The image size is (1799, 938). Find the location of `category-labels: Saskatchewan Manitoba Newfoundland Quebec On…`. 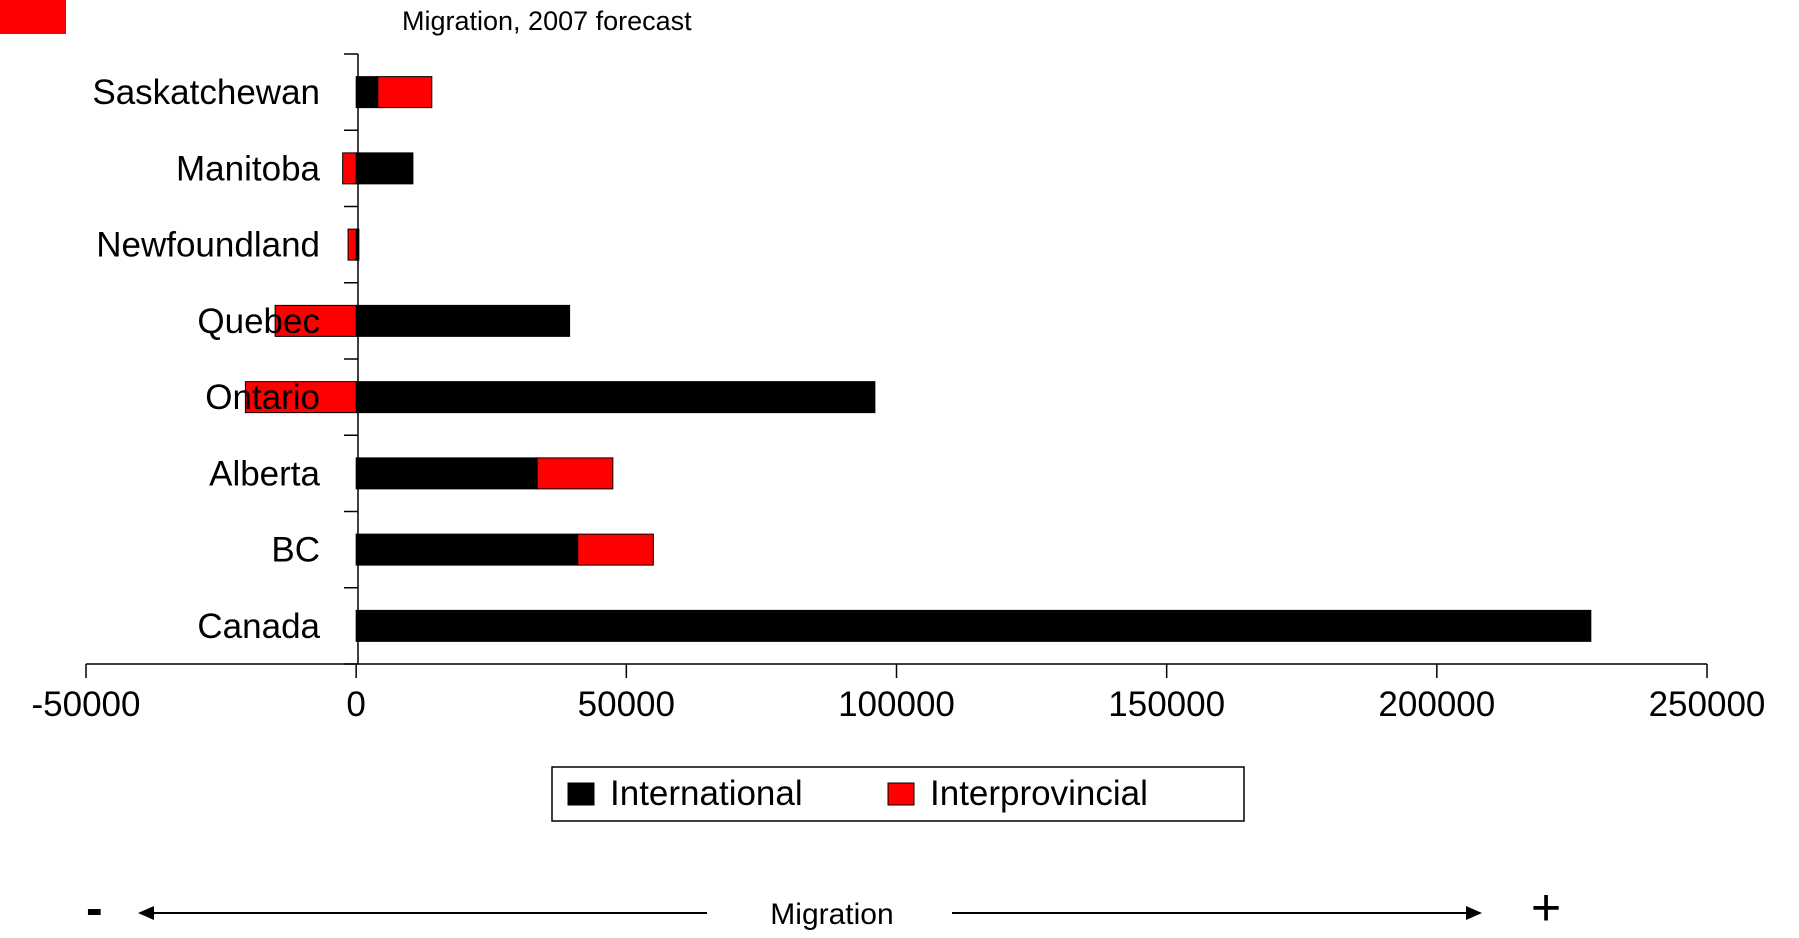

category-labels: Saskatchewan Manitoba Newfoundland Quebec On… is located at coordinates (206, 359).